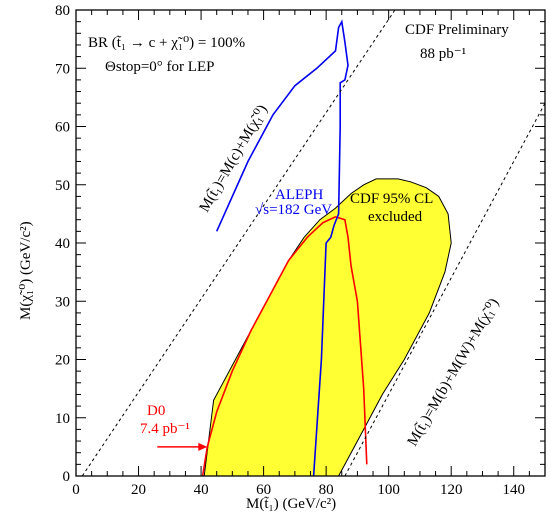 This screenshot has width=551, height=515. What do you see at coordinates (388, 490) in the screenshot?
I see `x-tick-label: 100` at bounding box center [388, 490].